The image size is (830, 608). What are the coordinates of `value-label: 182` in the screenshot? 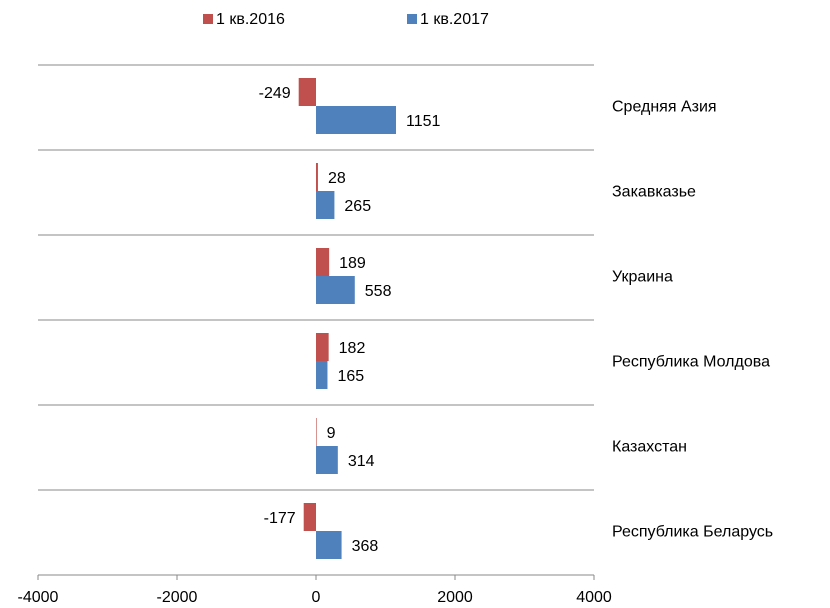 It's located at (352, 348).